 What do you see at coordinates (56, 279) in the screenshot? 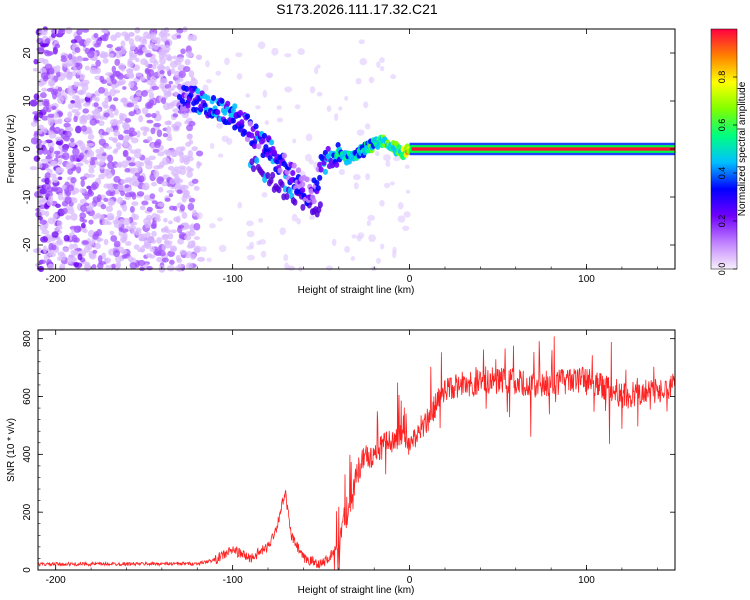
I see `x-tick-label: -200` at bounding box center [56, 279].